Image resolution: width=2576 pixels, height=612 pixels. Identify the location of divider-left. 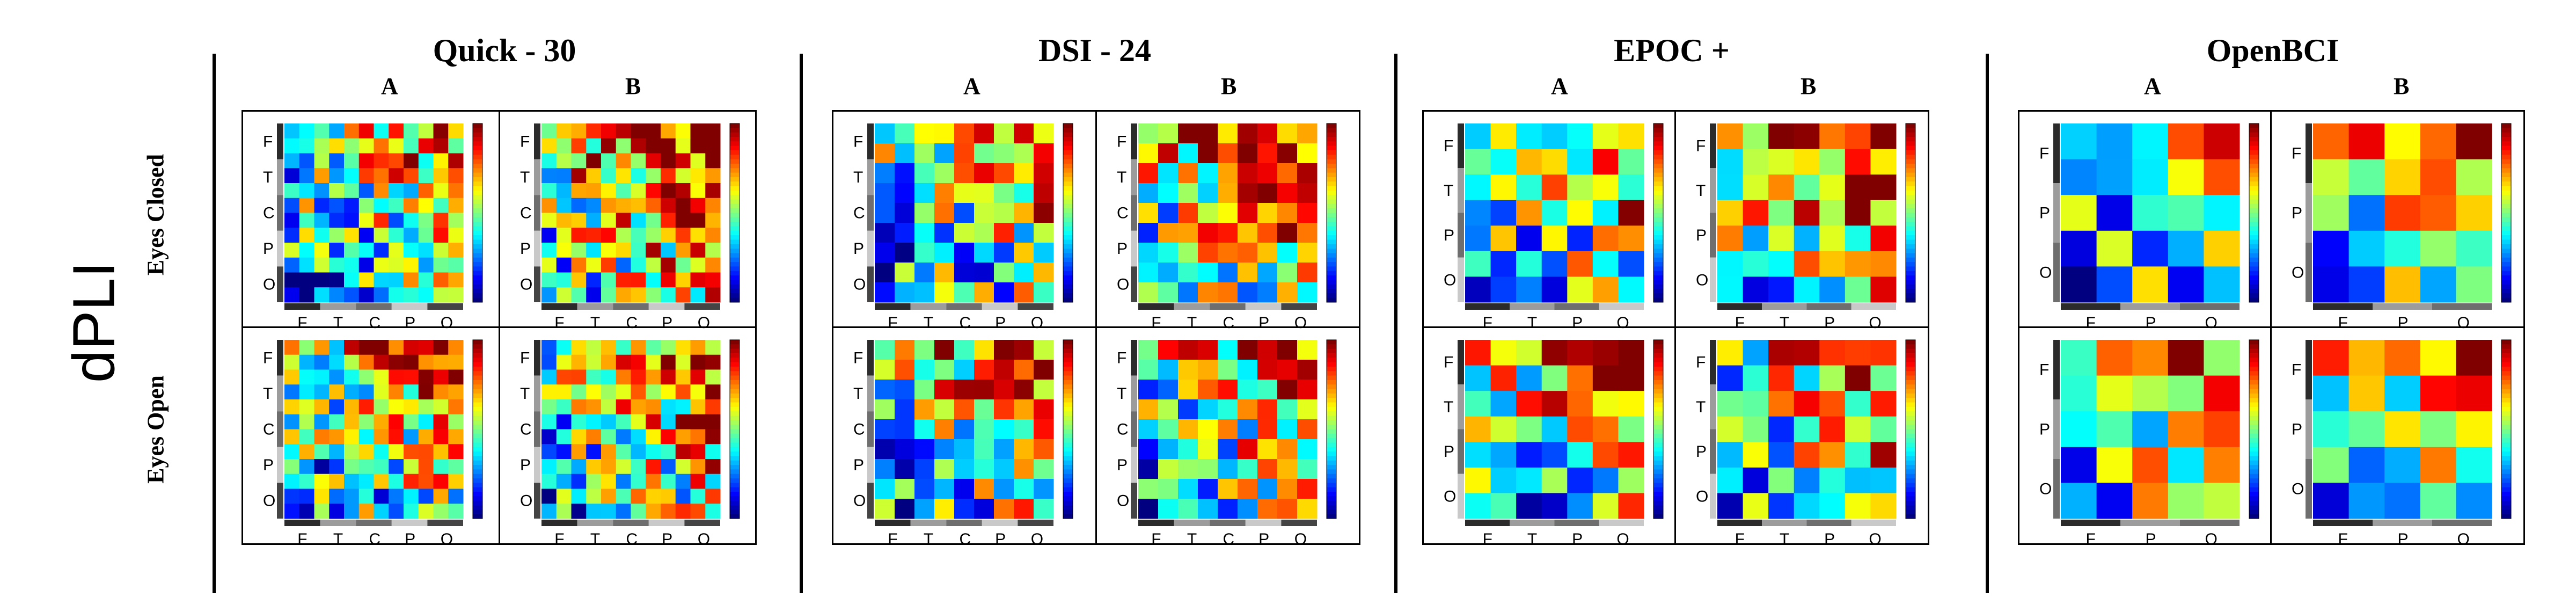
(214, 323).